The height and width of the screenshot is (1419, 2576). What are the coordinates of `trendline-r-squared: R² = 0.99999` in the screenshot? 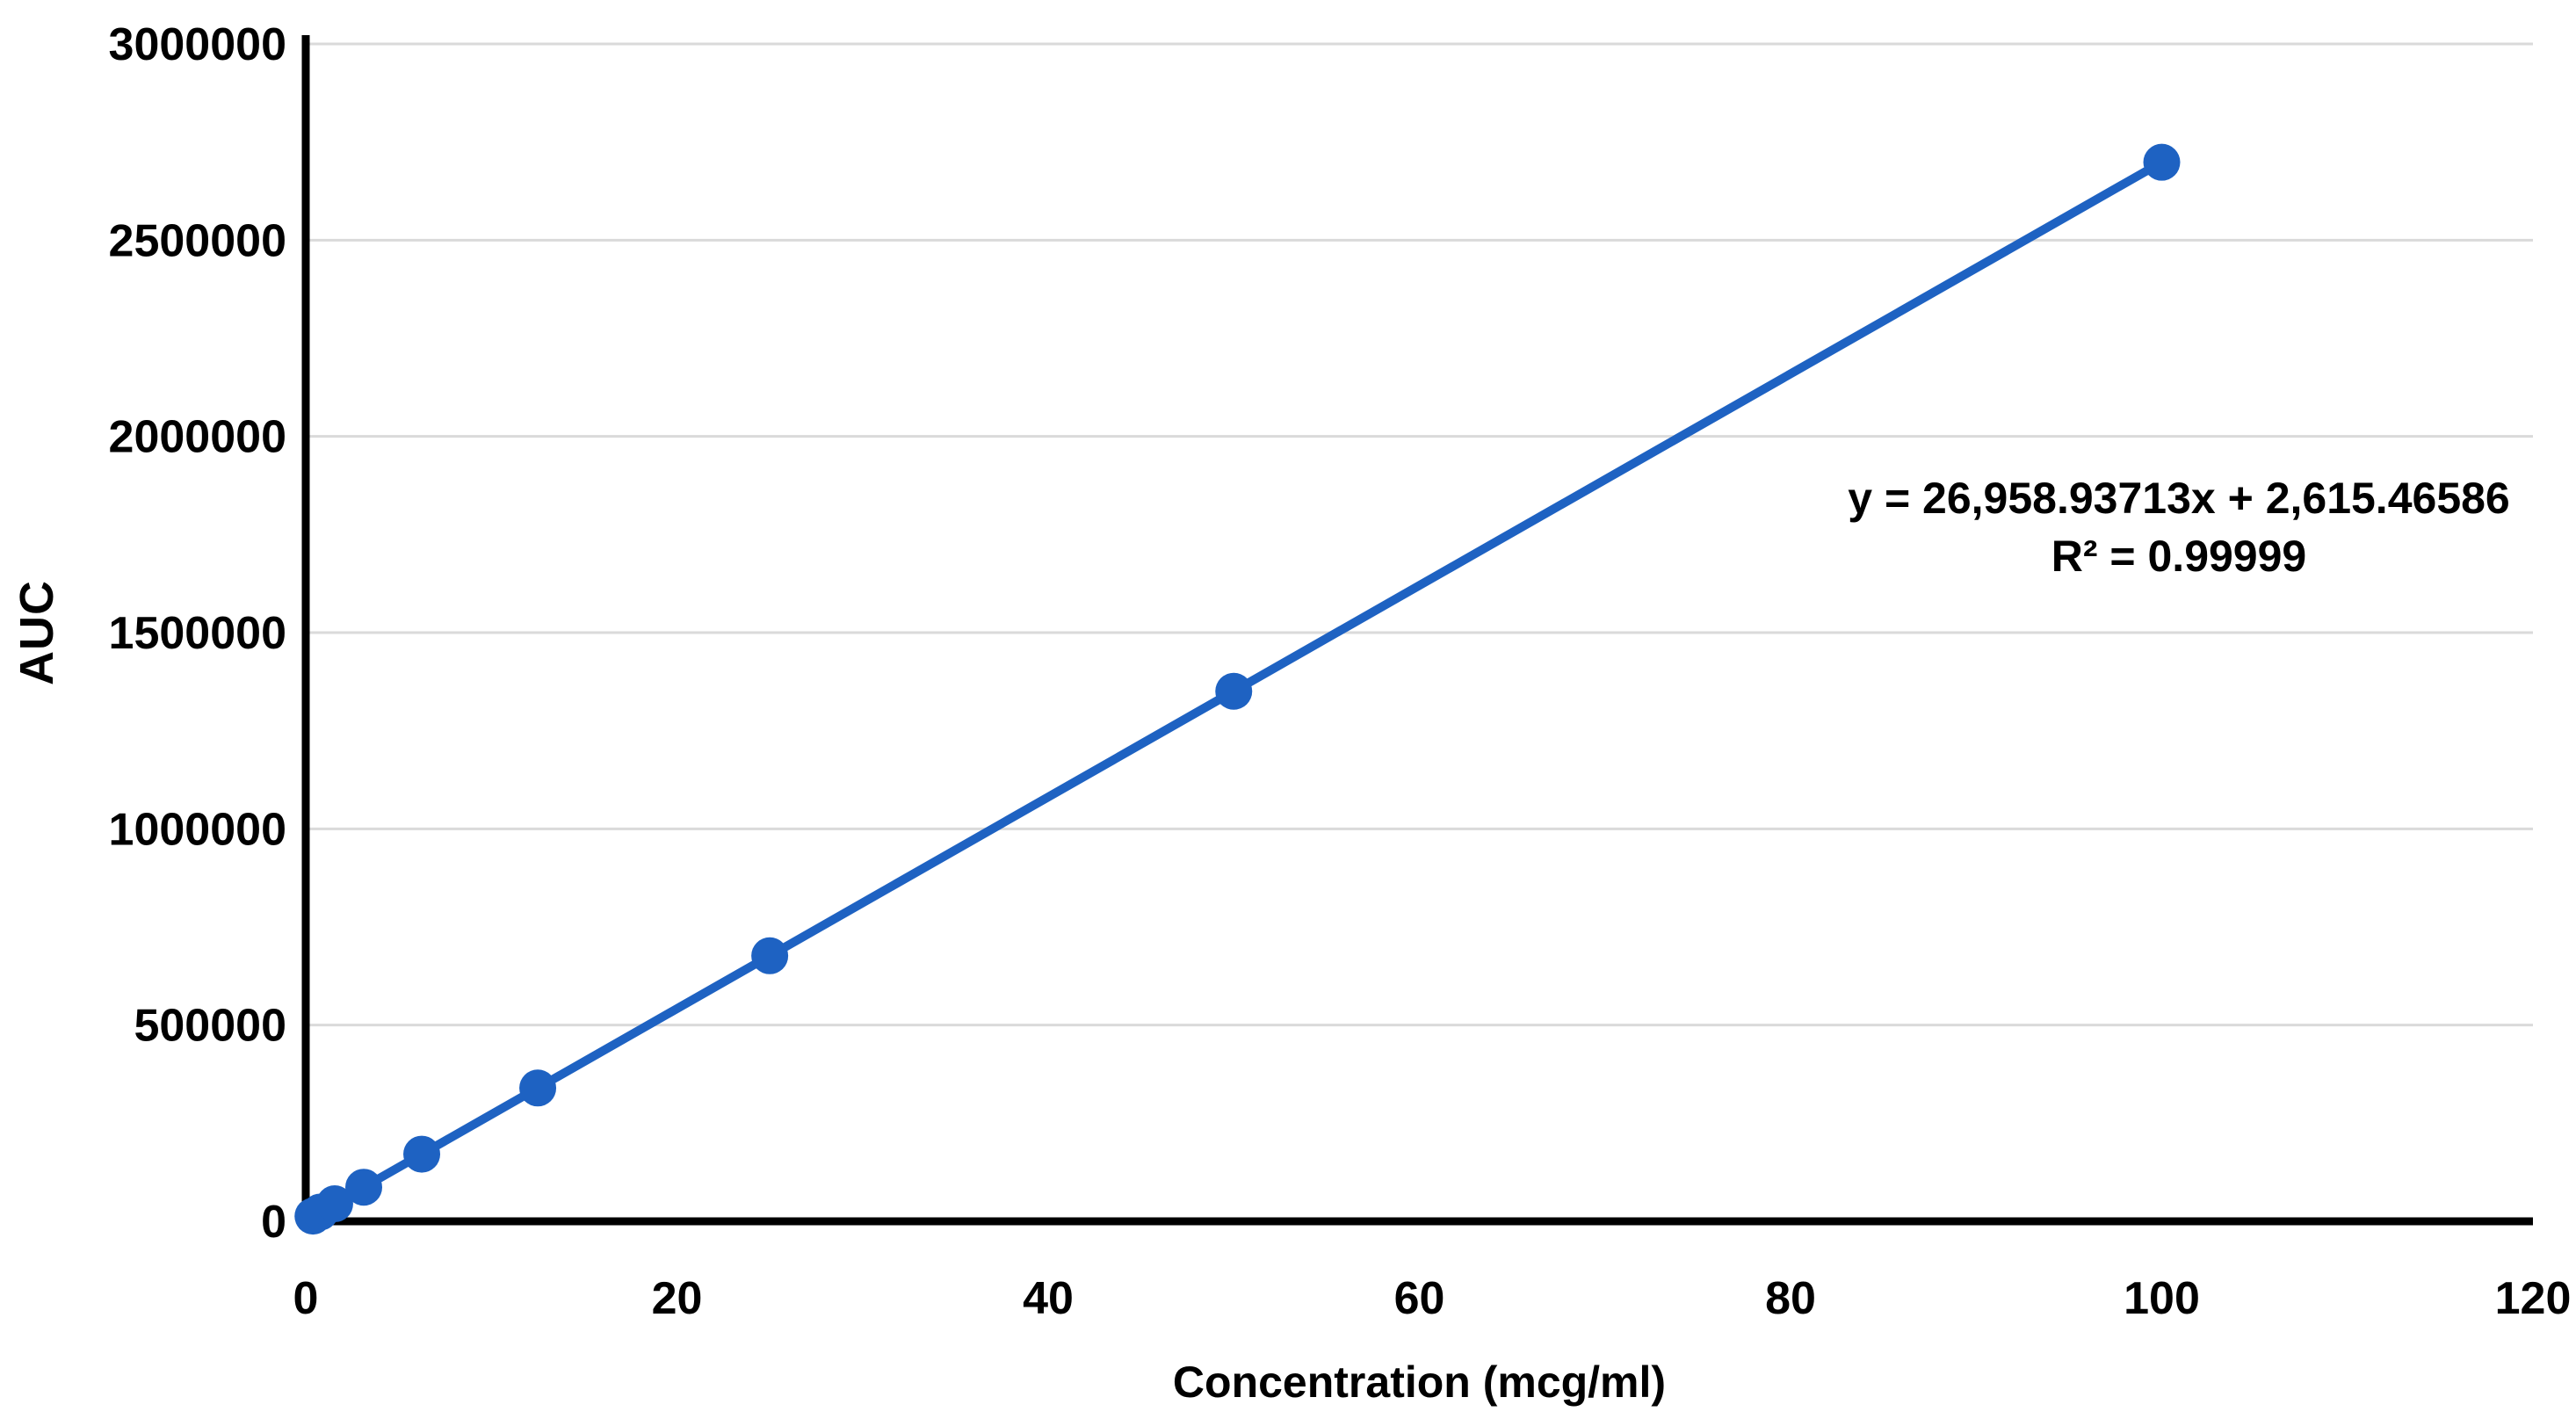 It's located at (2179, 557).